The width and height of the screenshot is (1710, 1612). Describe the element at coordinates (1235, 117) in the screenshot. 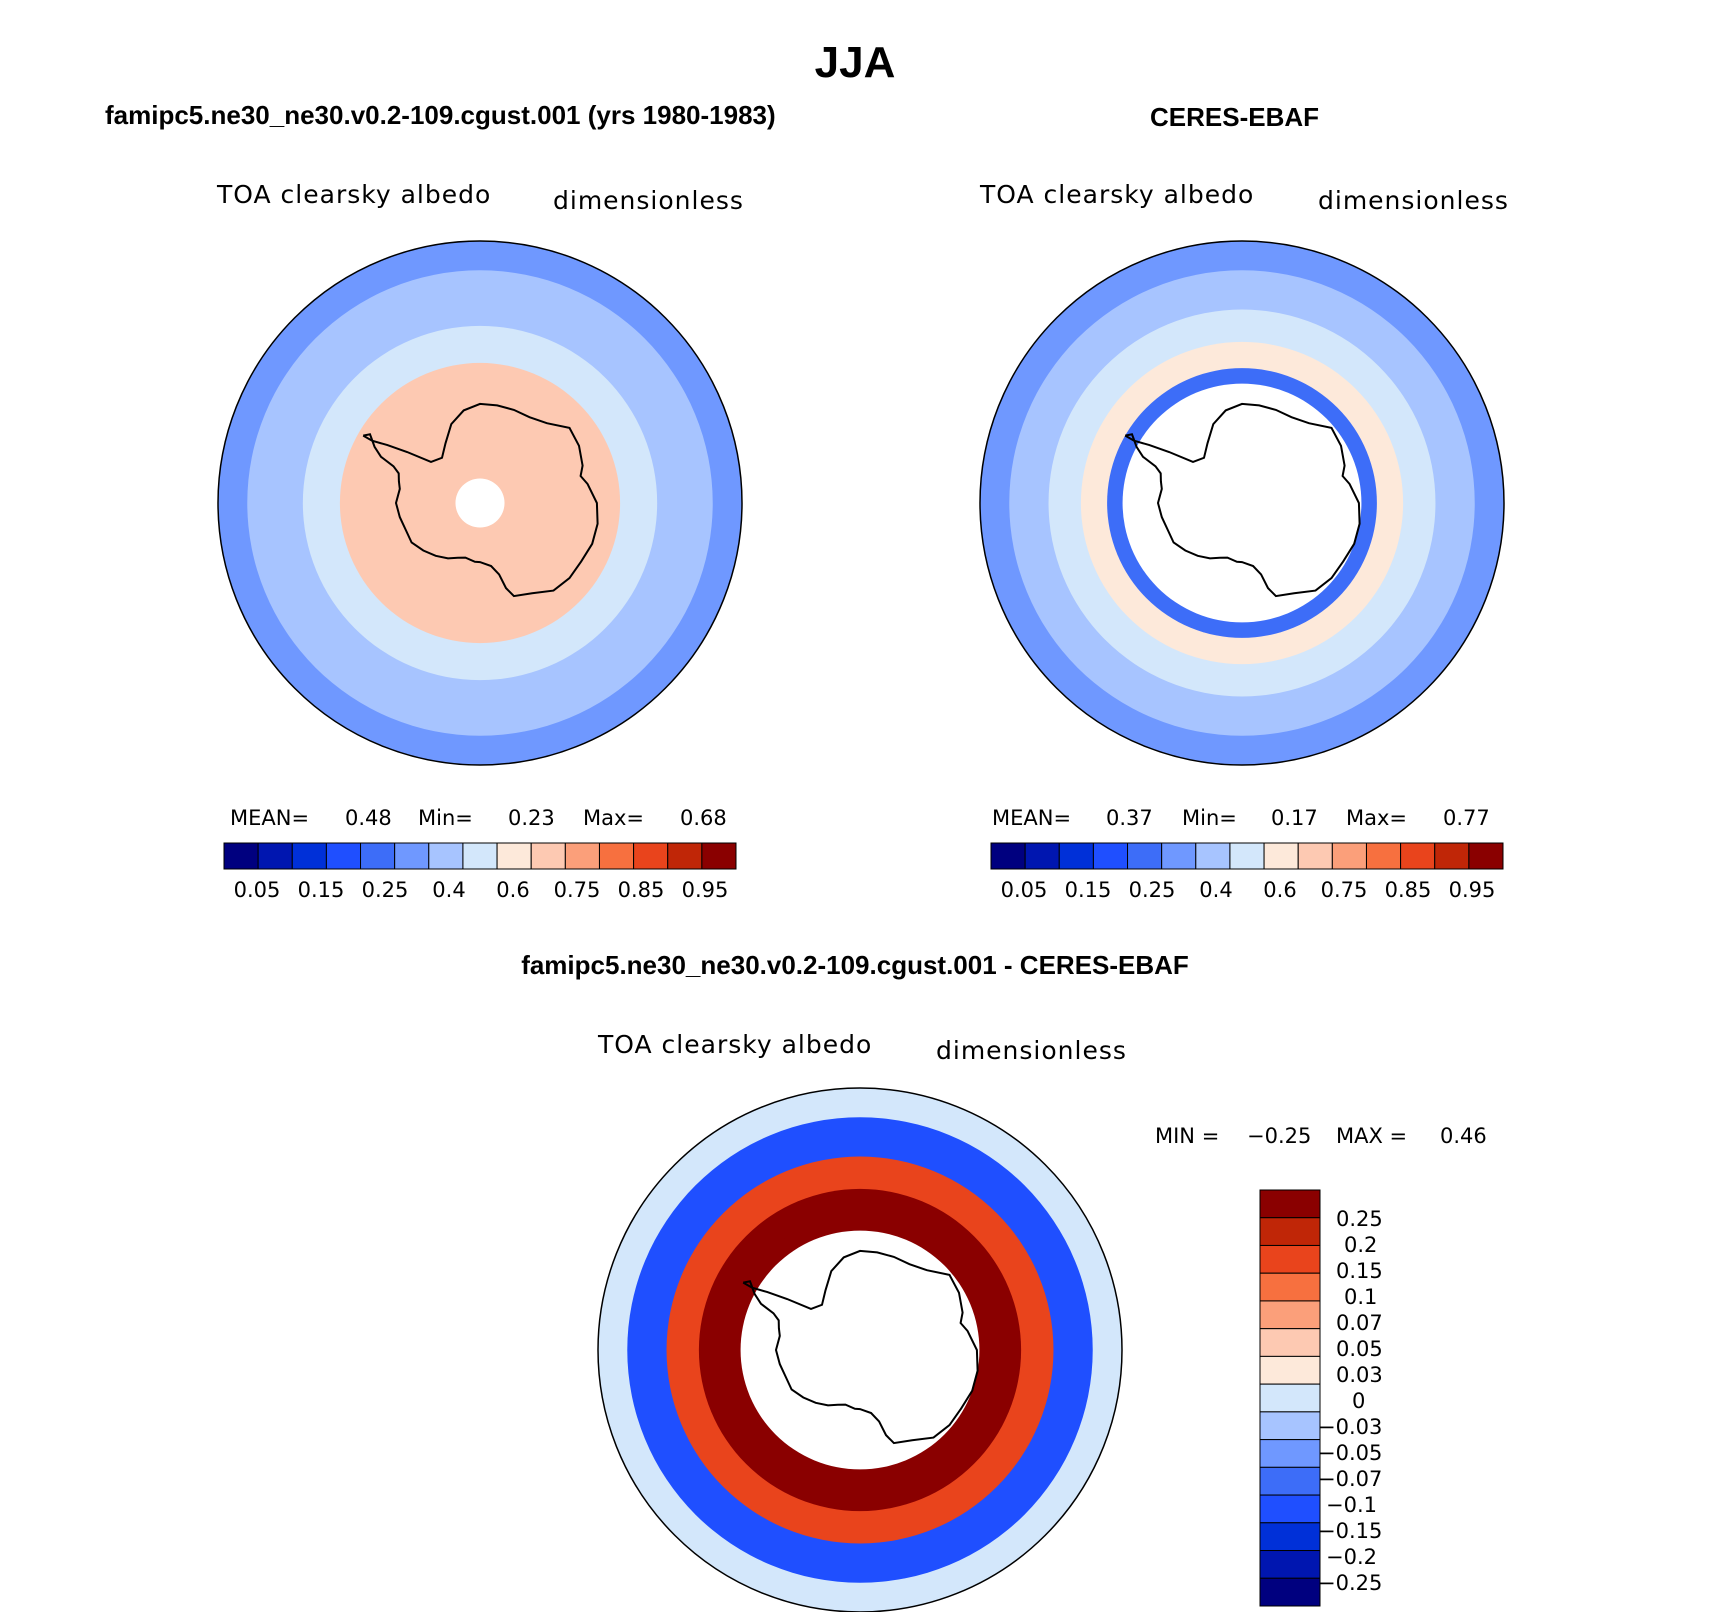

I see `panel2-title: CERES-EBAF` at that location.